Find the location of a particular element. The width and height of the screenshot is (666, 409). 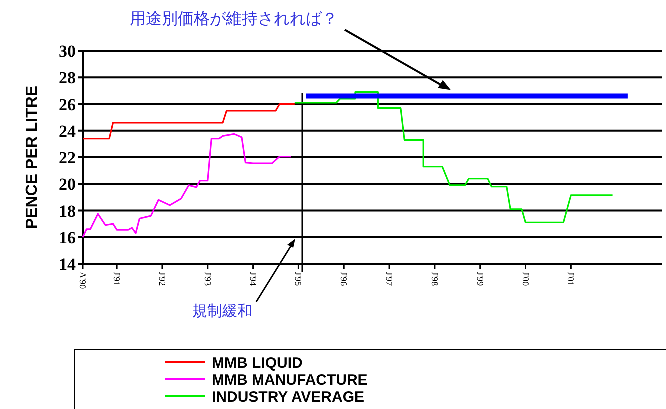

y-tick-label: 22 is located at coordinates (67, 158).